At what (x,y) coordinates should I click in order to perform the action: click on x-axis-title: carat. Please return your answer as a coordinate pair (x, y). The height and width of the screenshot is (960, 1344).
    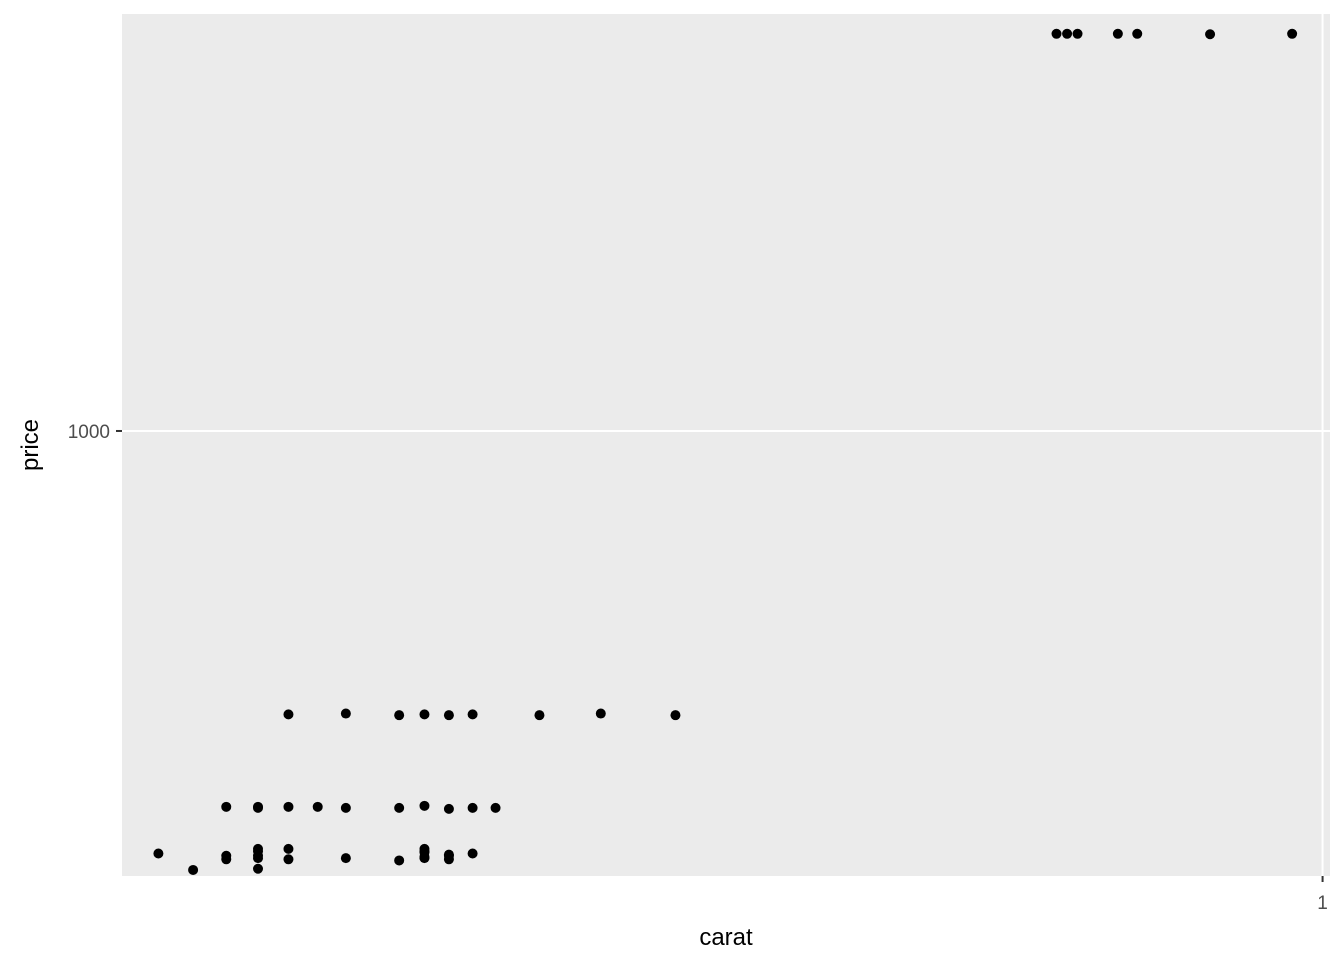
    Looking at the image, I should click on (726, 937).